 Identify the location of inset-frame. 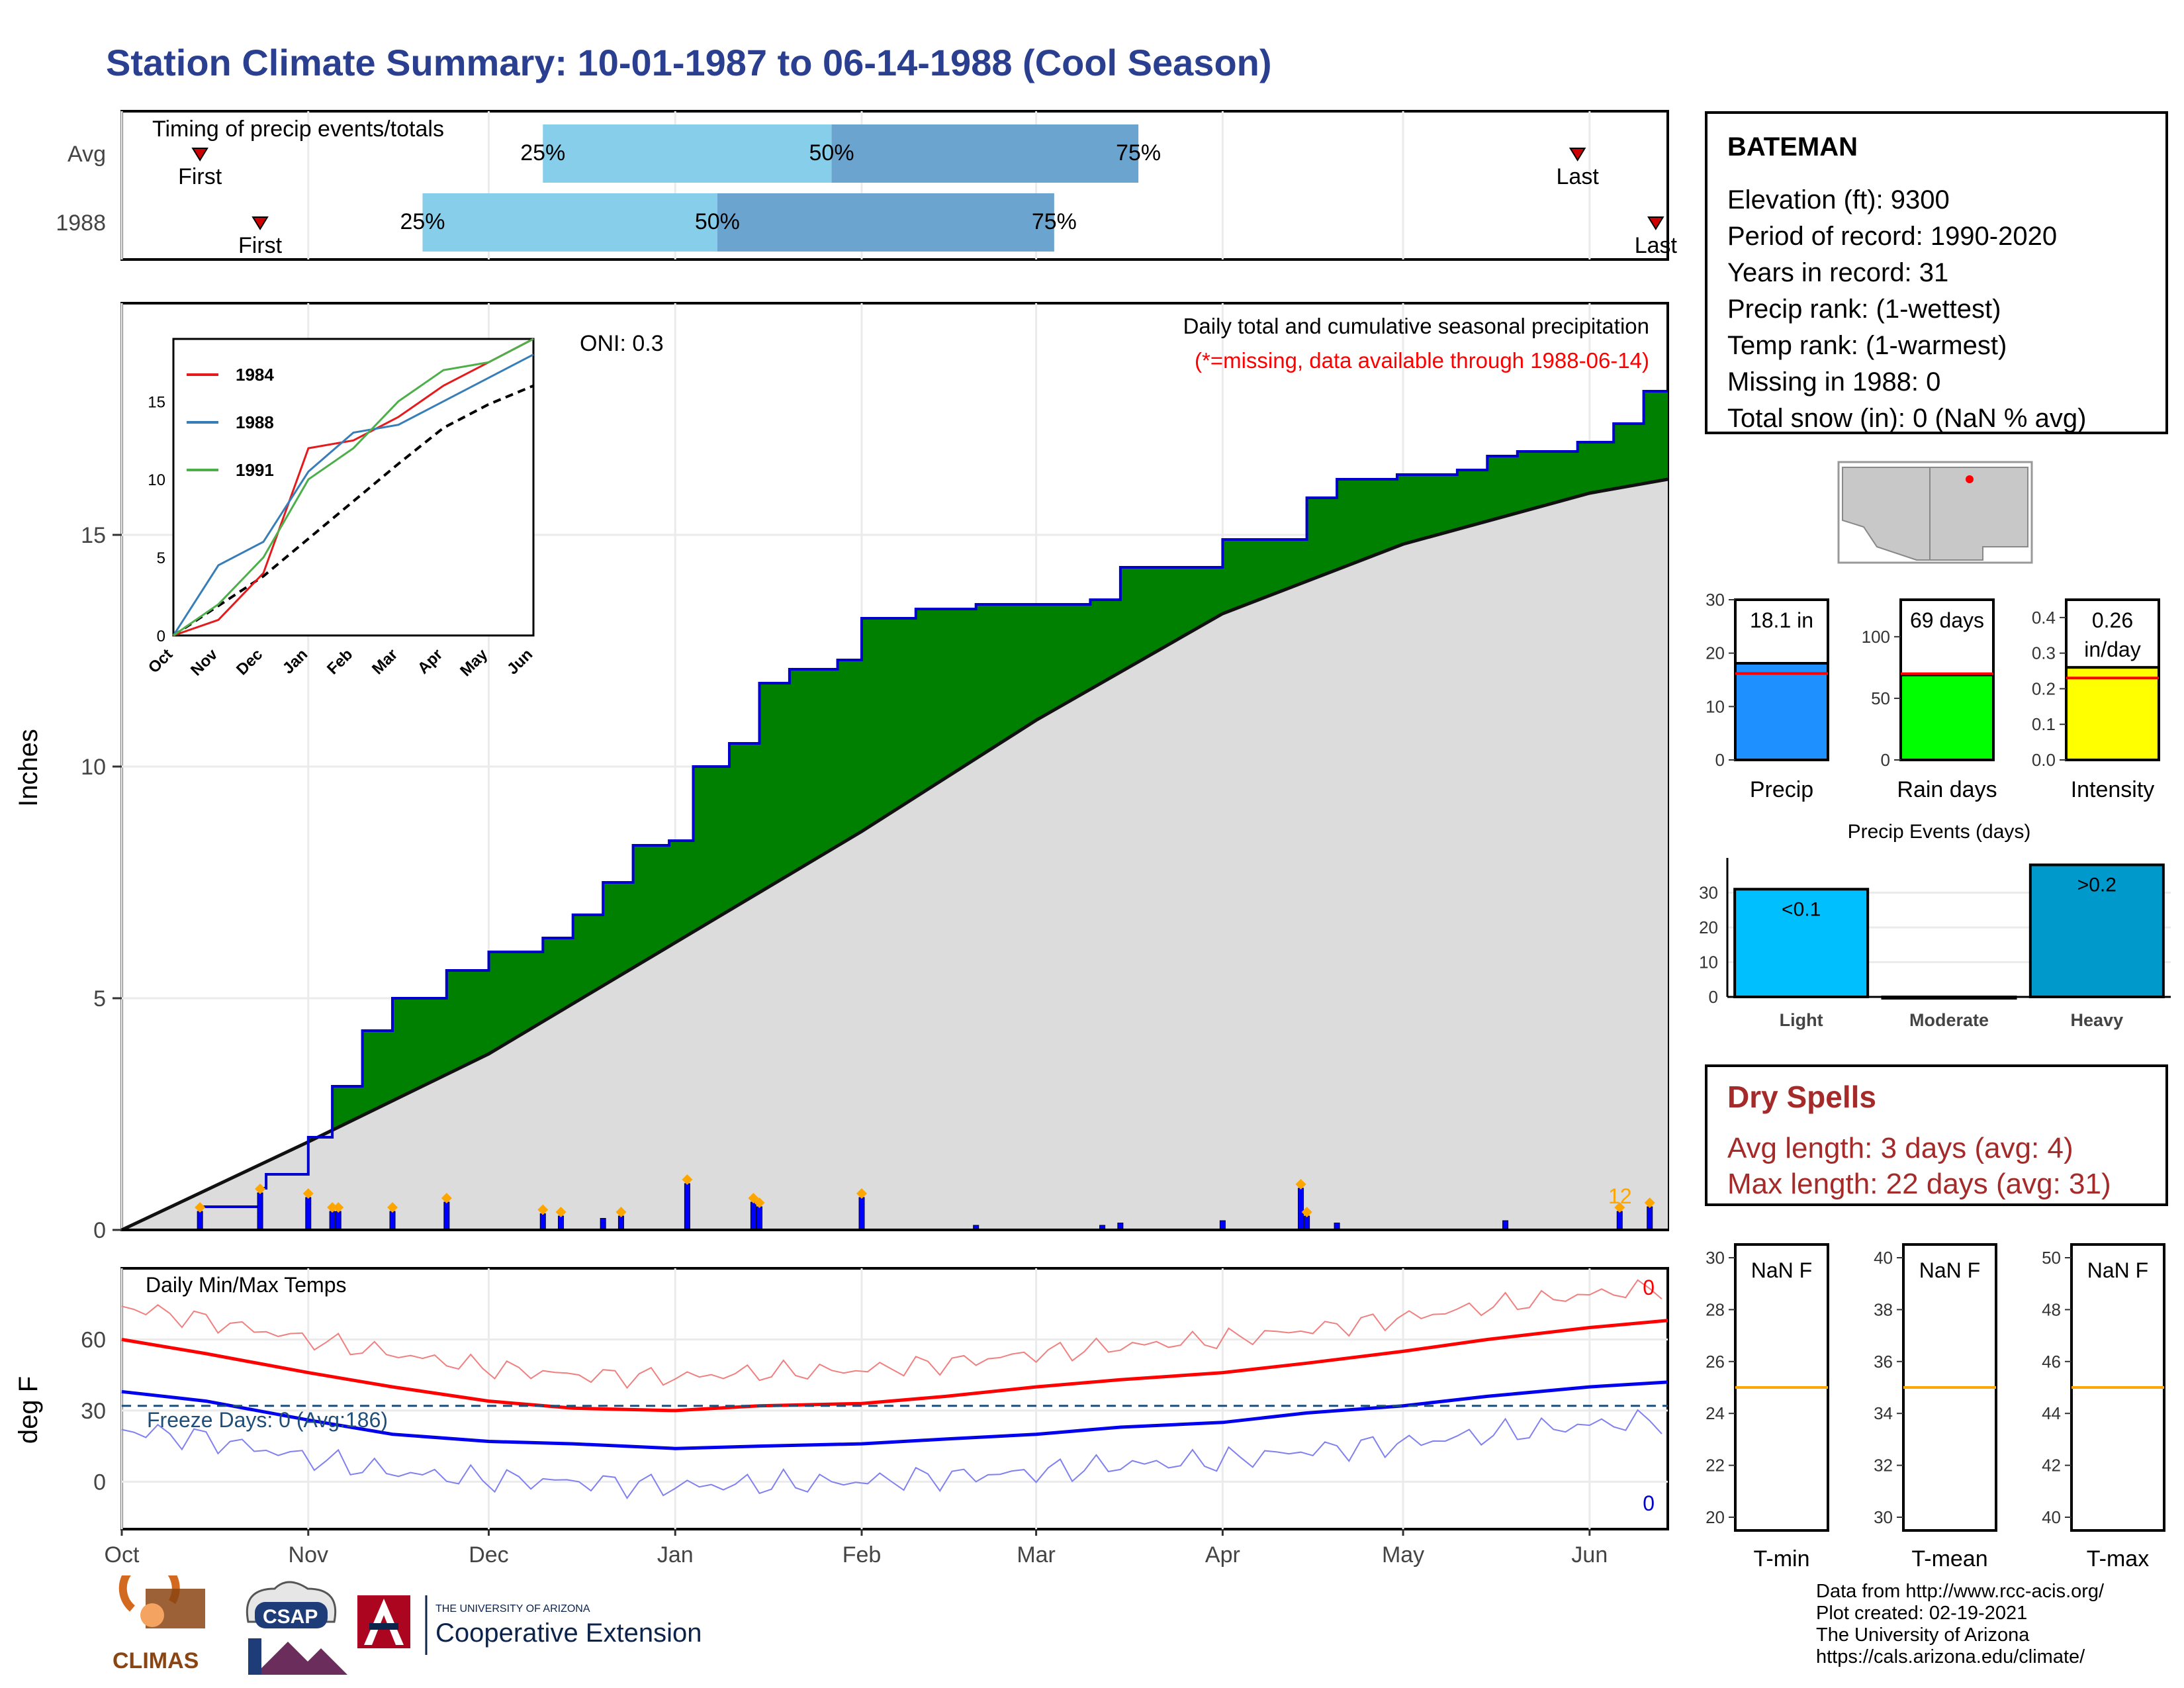
(353, 487).